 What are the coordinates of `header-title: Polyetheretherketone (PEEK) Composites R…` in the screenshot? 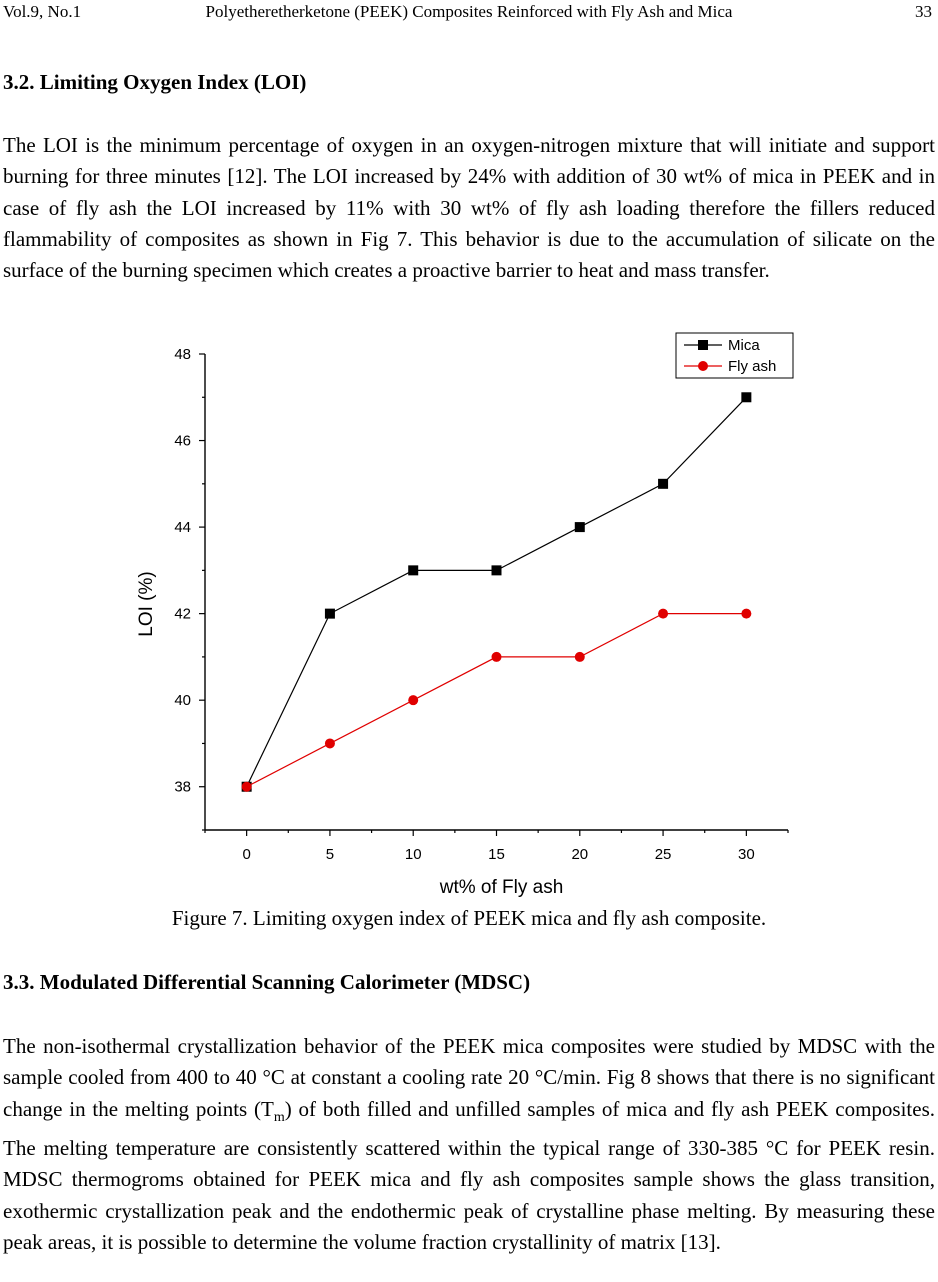 It's located at (469, 11).